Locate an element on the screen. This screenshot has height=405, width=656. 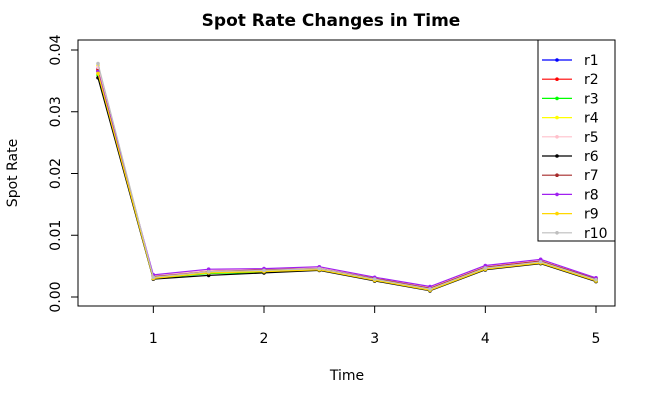
data-point-r9 is located at coordinates (98, 73).